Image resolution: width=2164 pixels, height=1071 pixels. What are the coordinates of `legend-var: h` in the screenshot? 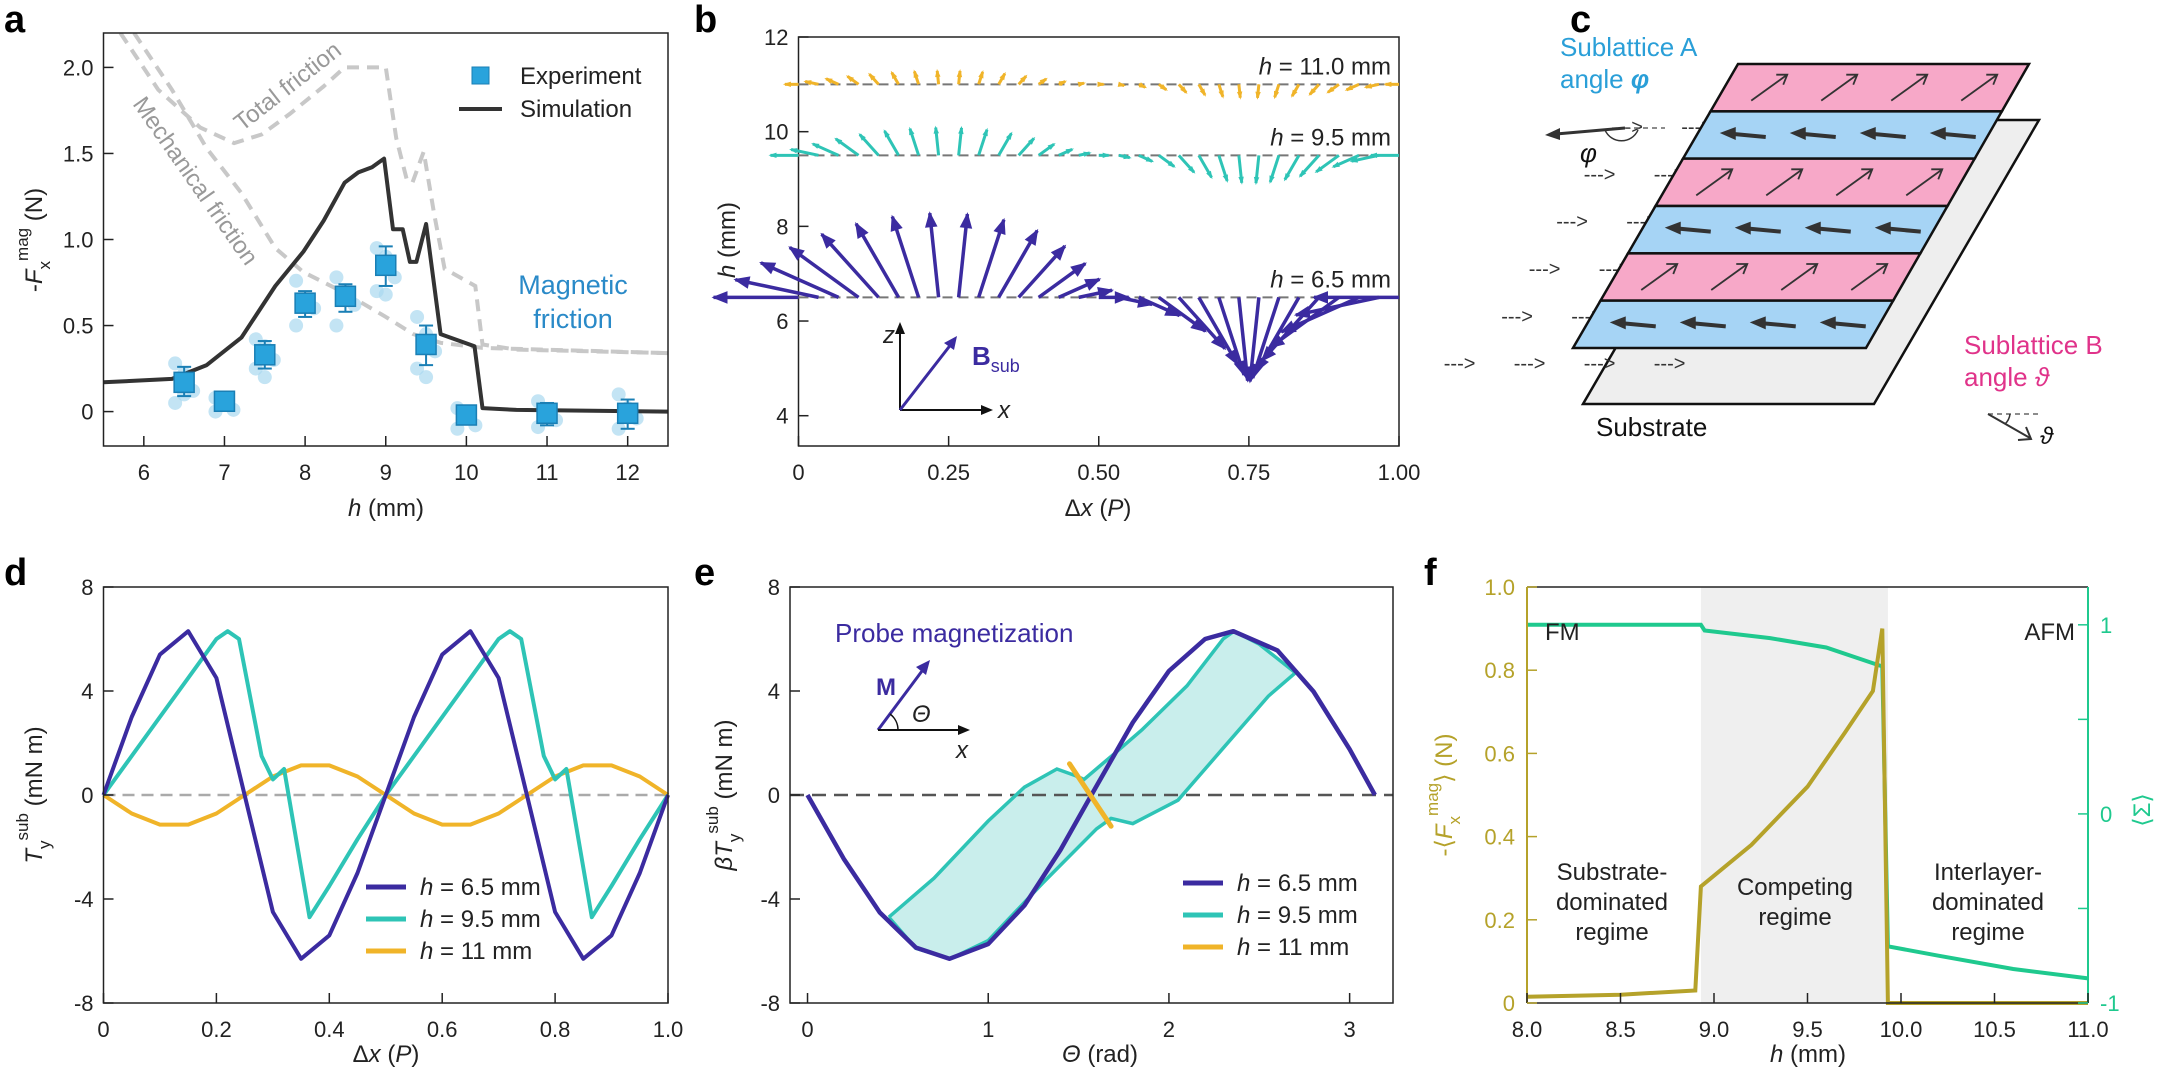 It's located at (1243, 915).